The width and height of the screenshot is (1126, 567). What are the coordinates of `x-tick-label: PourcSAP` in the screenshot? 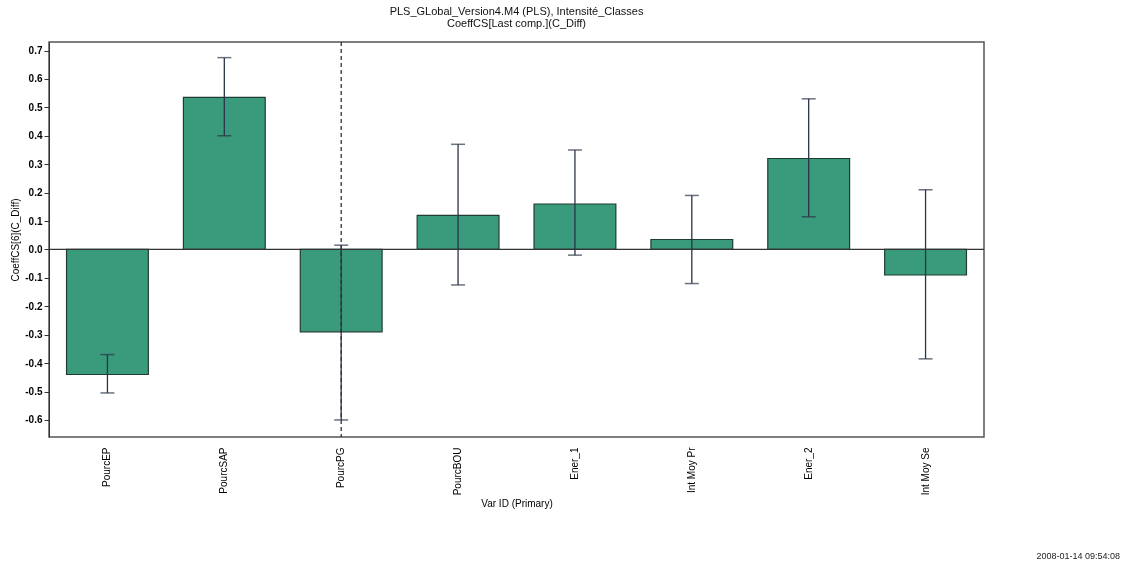 It's located at (224, 470).